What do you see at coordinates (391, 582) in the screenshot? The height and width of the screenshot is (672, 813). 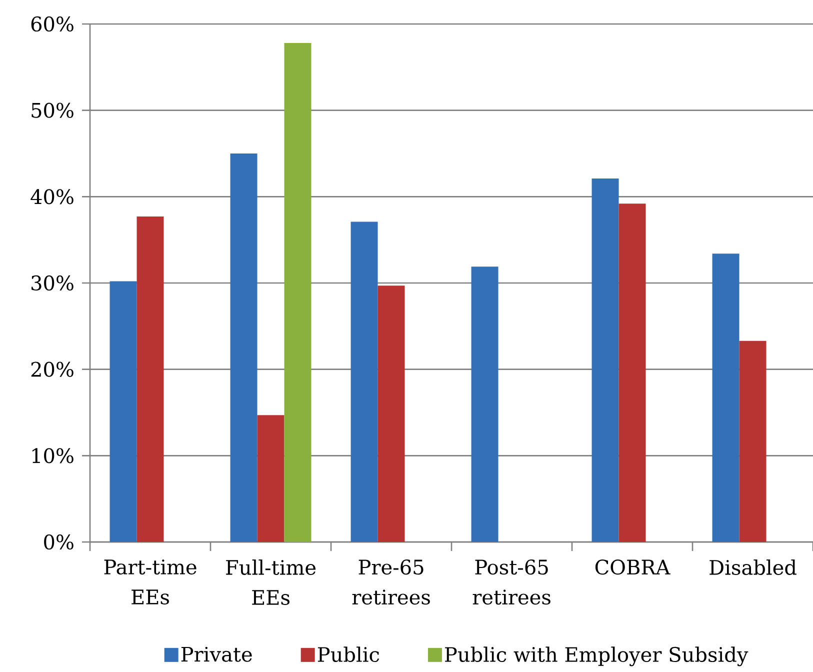 I see `x-tick-label: Pre-65 retirees` at bounding box center [391, 582].